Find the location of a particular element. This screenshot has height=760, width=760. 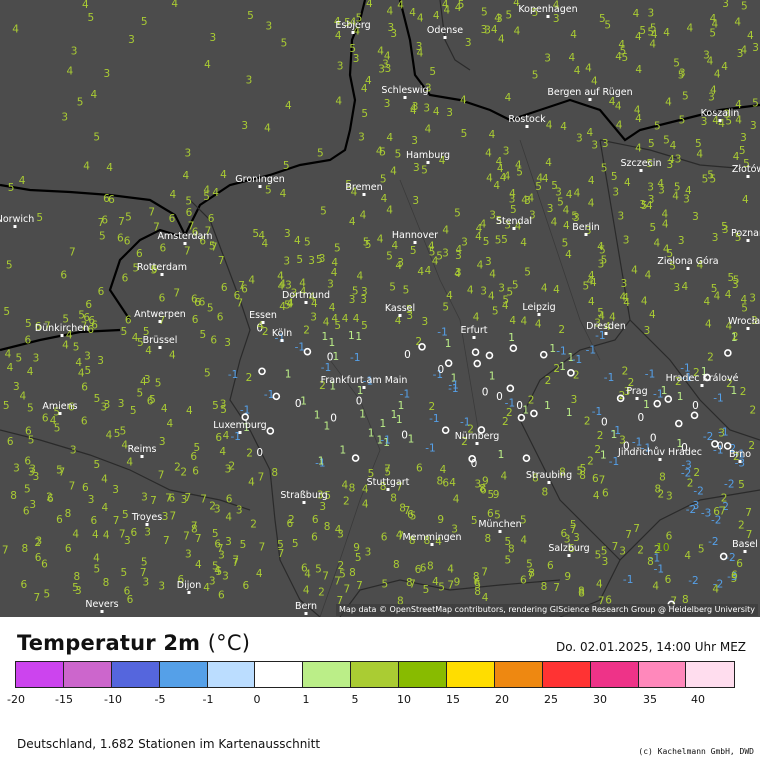

scale-tick-label: -20 is located at coordinates (16, 699).